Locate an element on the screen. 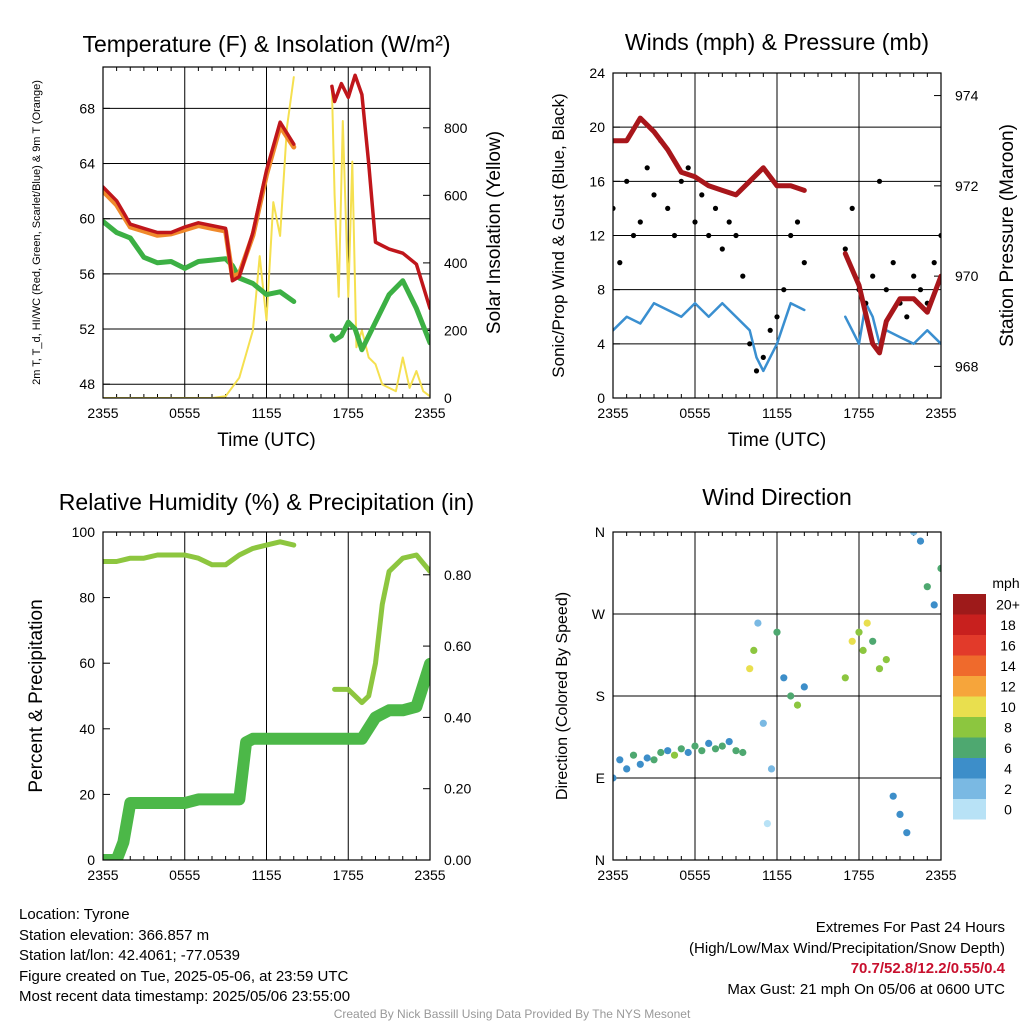 The height and width of the screenshot is (1024, 1024). y-tick-label: 48 is located at coordinates (87, 384).